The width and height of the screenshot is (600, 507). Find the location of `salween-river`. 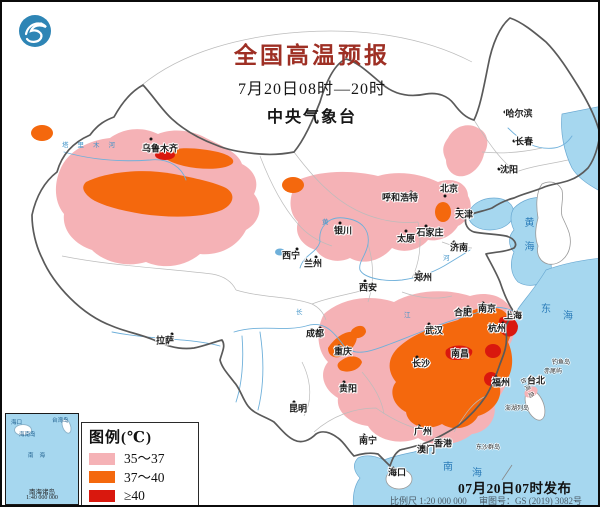

salween-river is located at coordinates (239, 369).